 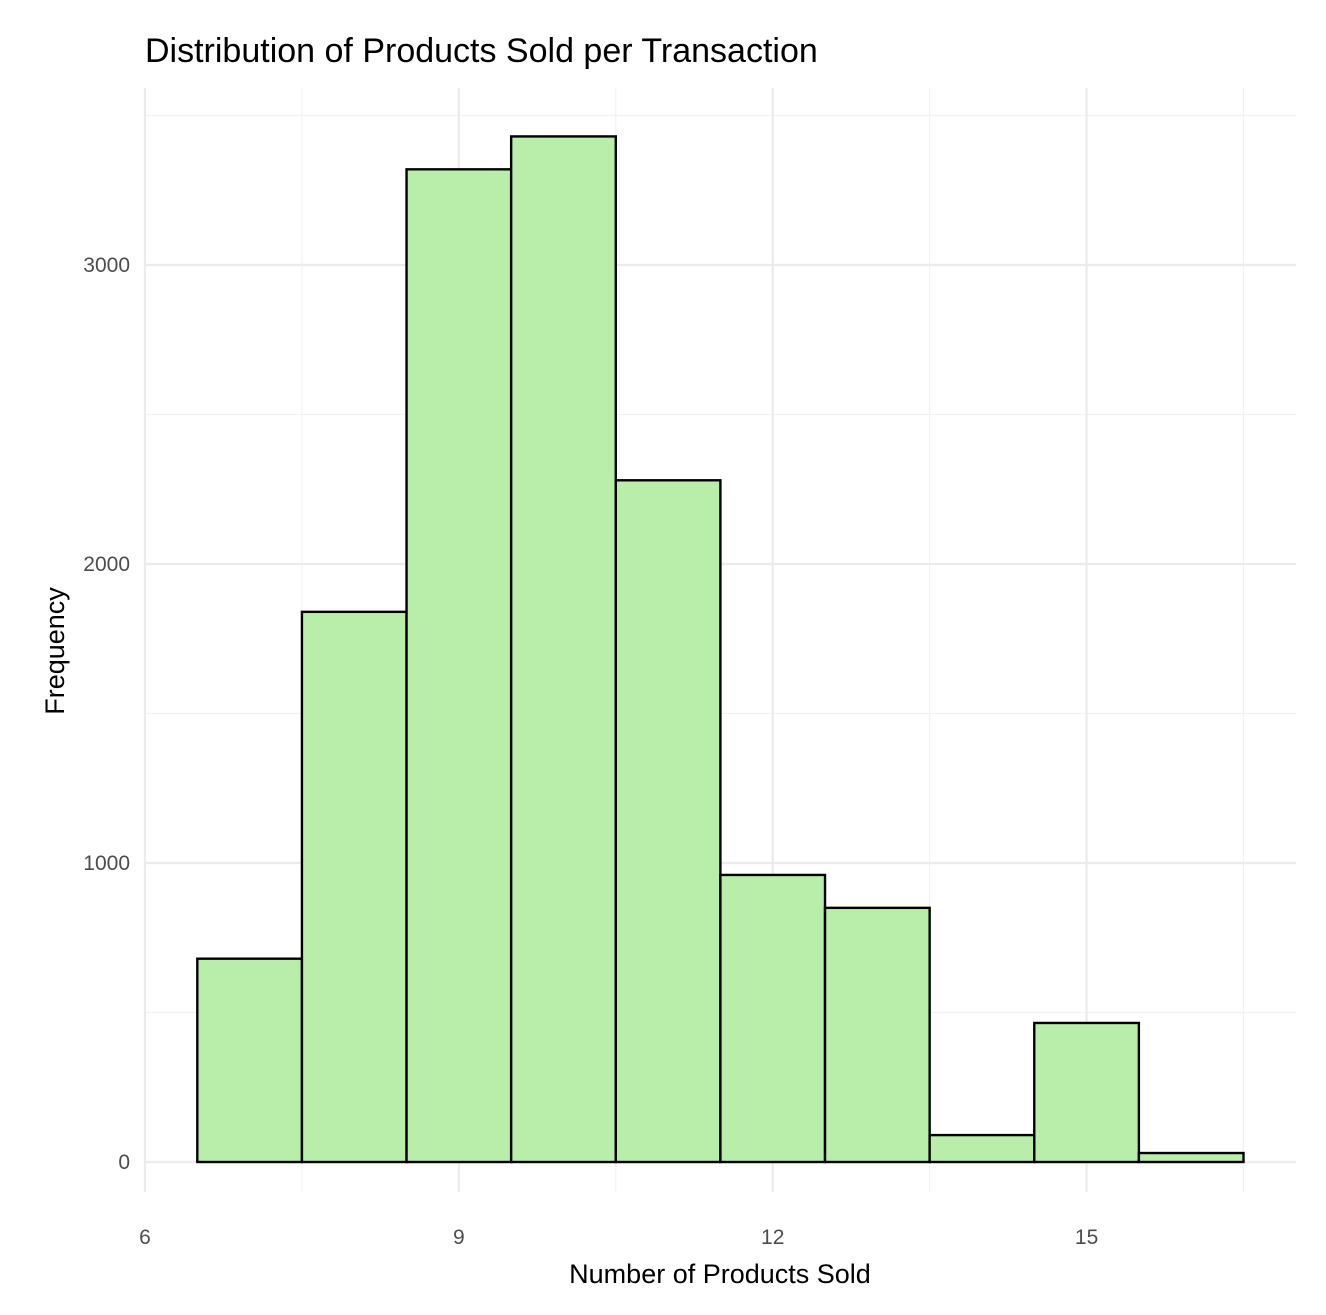 I want to click on y-tick-label: 1000, so click(x=106, y=863).